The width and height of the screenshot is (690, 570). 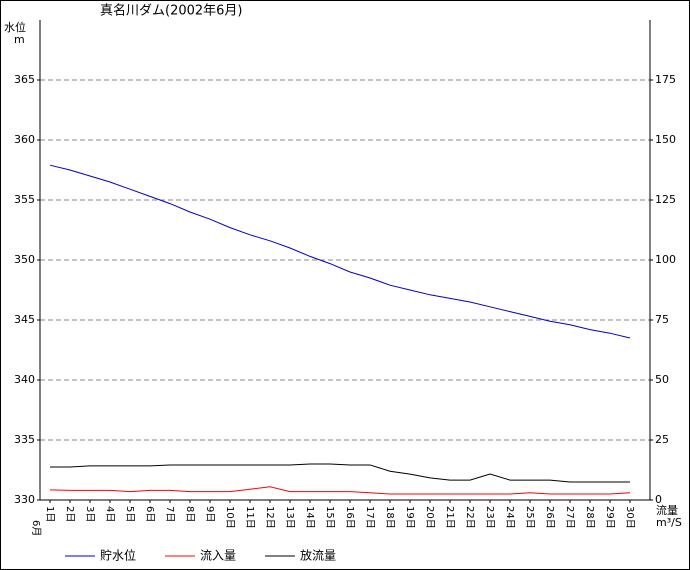 I want to click on y2-tick-label: 25, so click(x=662, y=439).